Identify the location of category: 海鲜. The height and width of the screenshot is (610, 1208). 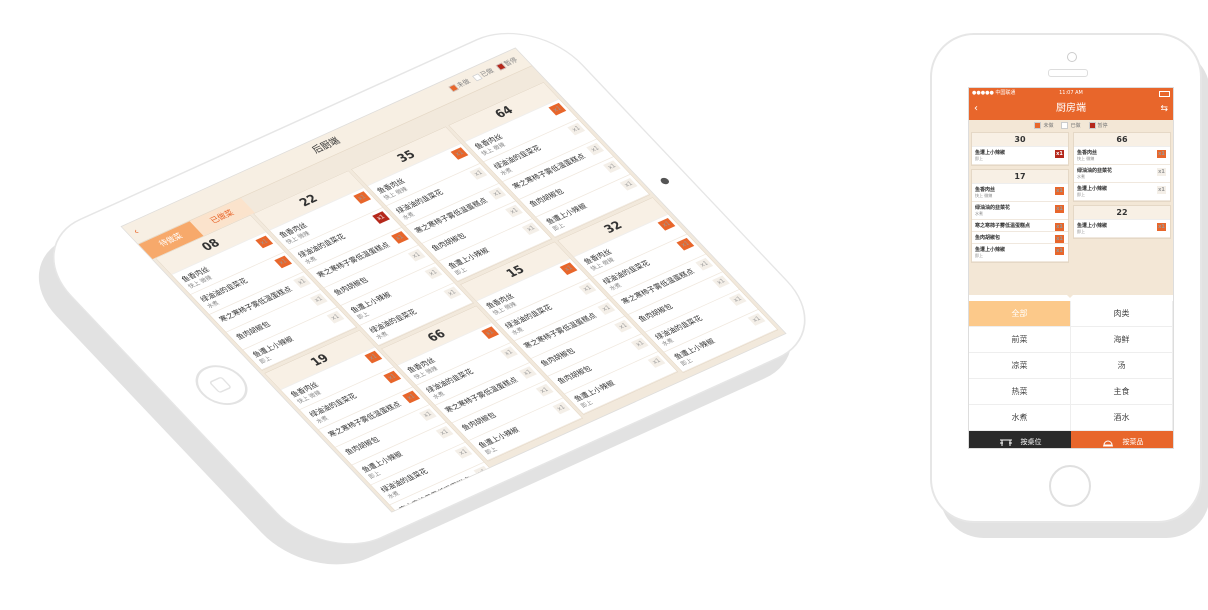
(1122, 340).